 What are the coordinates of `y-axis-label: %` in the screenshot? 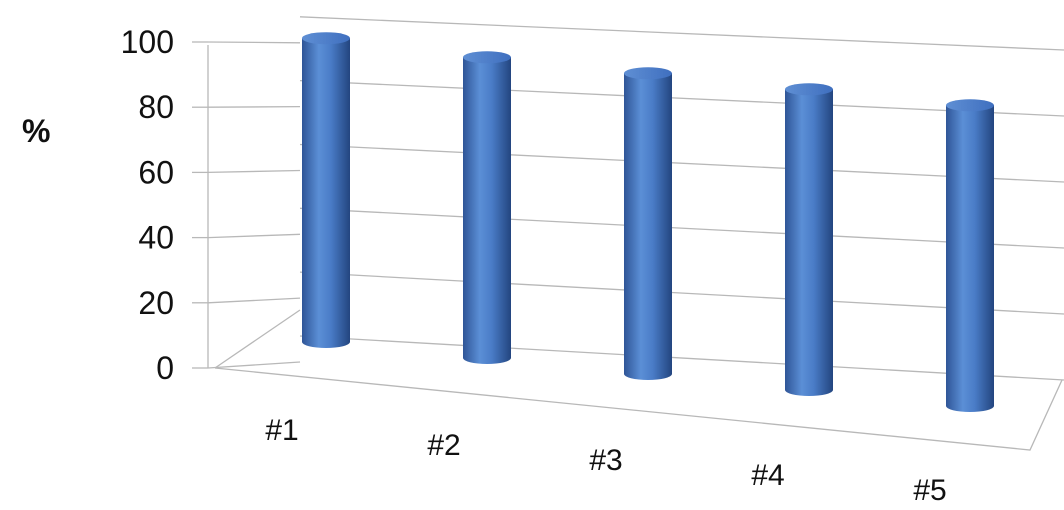 It's located at (36, 131).